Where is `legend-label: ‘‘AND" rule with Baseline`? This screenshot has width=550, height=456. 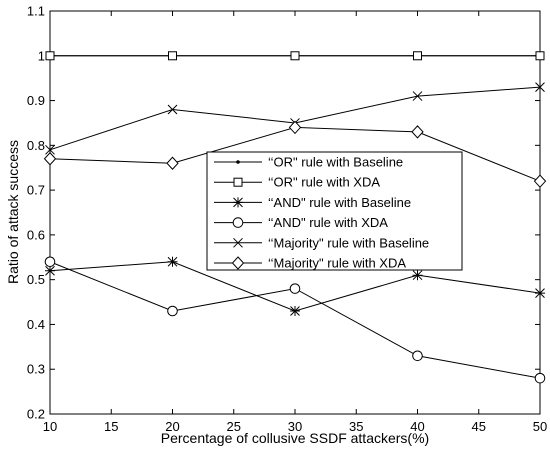 legend-label: ‘‘AND" rule with Baseline is located at coordinates (339, 202).